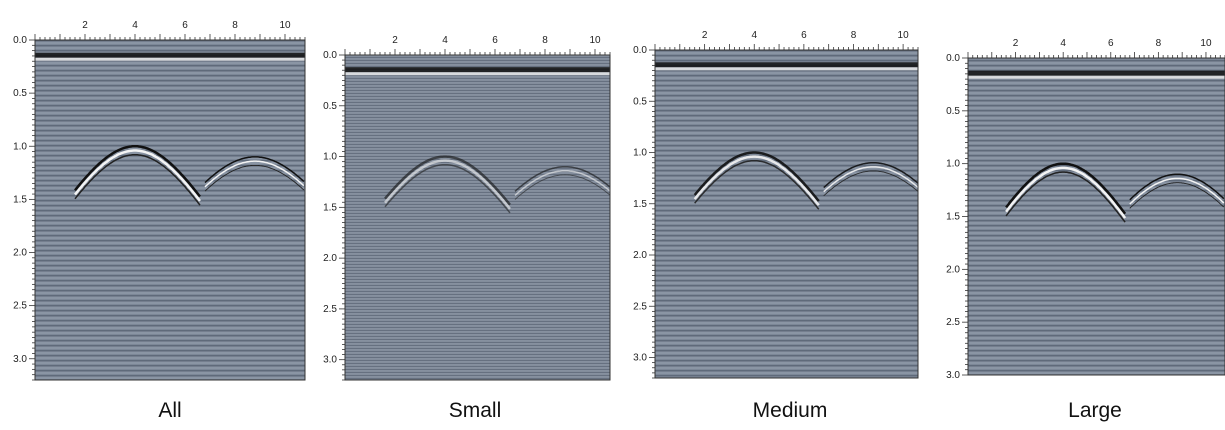 The width and height of the screenshot is (1225, 430). What do you see at coordinates (1095, 410) in the screenshot?
I see `caption: Large` at bounding box center [1095, 410].